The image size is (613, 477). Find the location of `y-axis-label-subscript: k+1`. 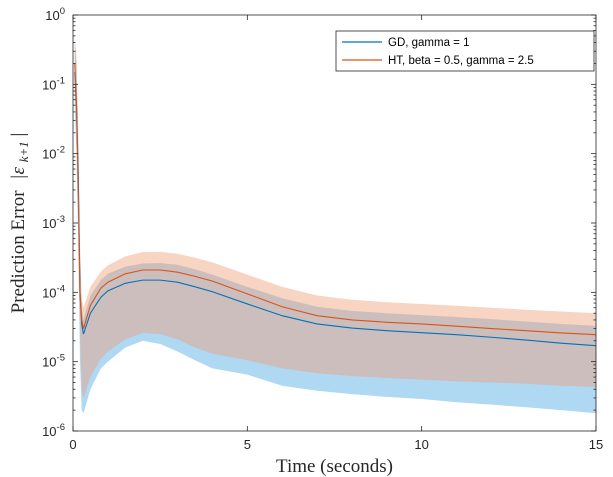

y-axis-label-subscript: k+1 is located at coordinates (23, 151).